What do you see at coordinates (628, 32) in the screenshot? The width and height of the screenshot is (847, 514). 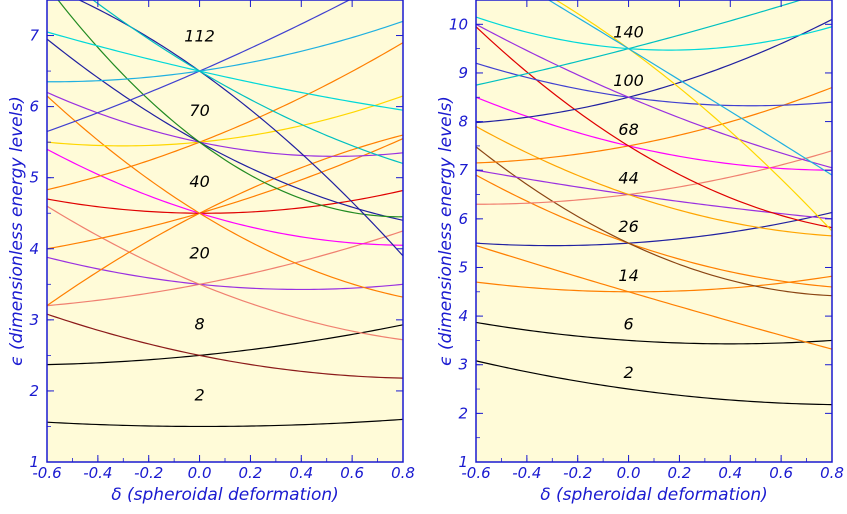 I see `magic-number-label: 140` at bounding box center [628, 32].